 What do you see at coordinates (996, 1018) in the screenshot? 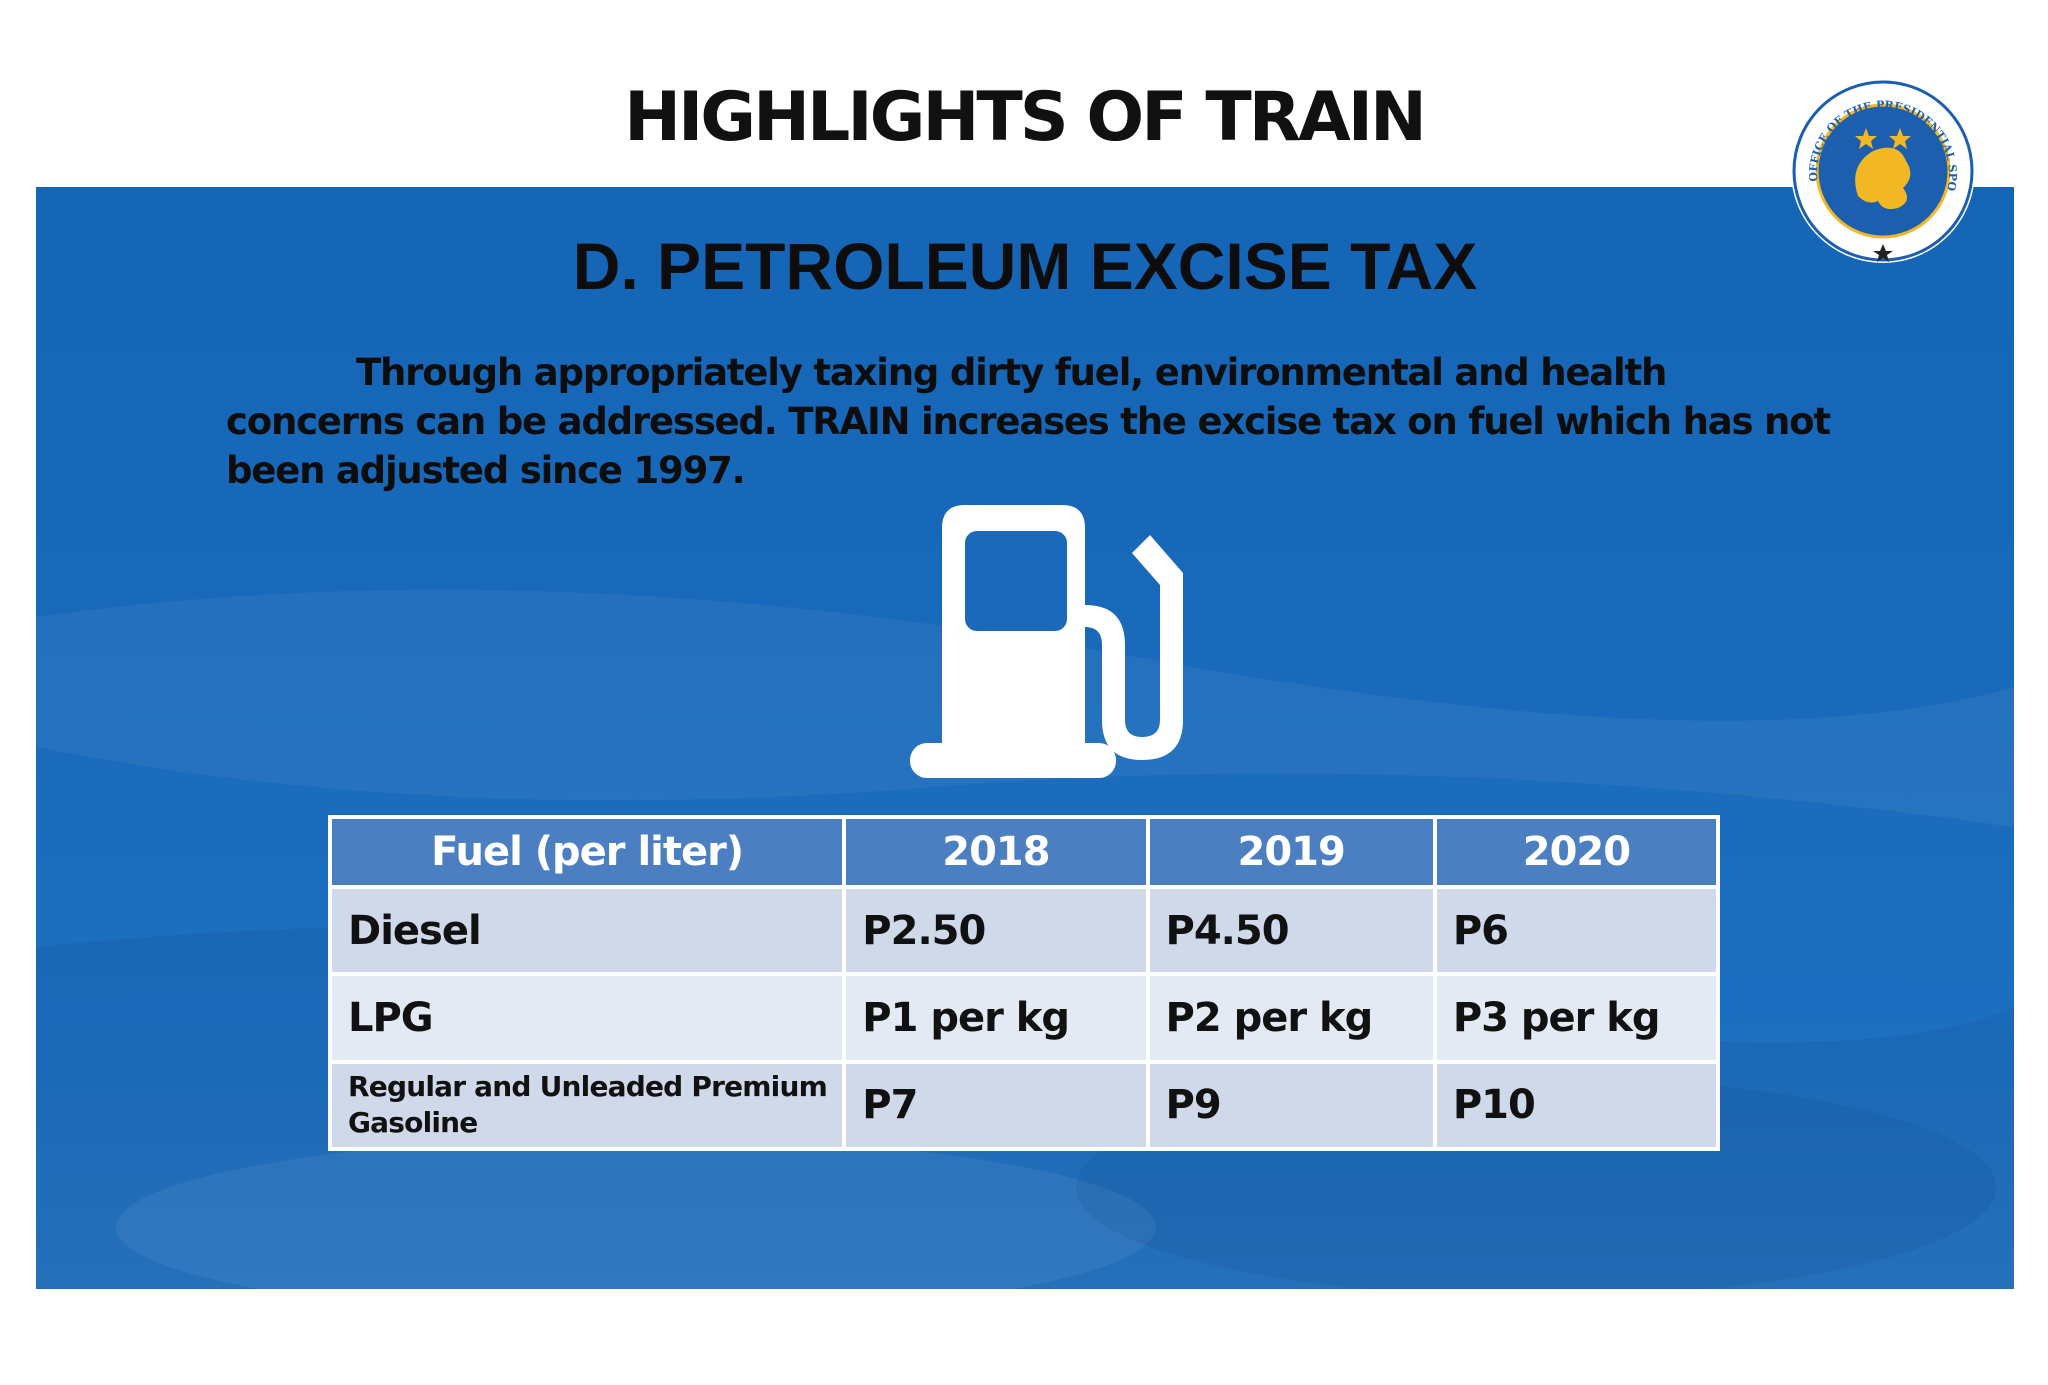
I see `table-cell-value: P1 per kg` at bounding box center [996, 1018].